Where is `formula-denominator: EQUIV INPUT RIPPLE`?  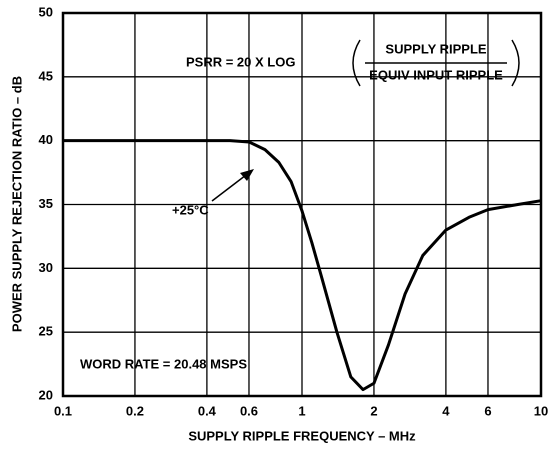 formula-denominator: EQUIV INPUT RIPPLE is located at coordinates (436, 74).